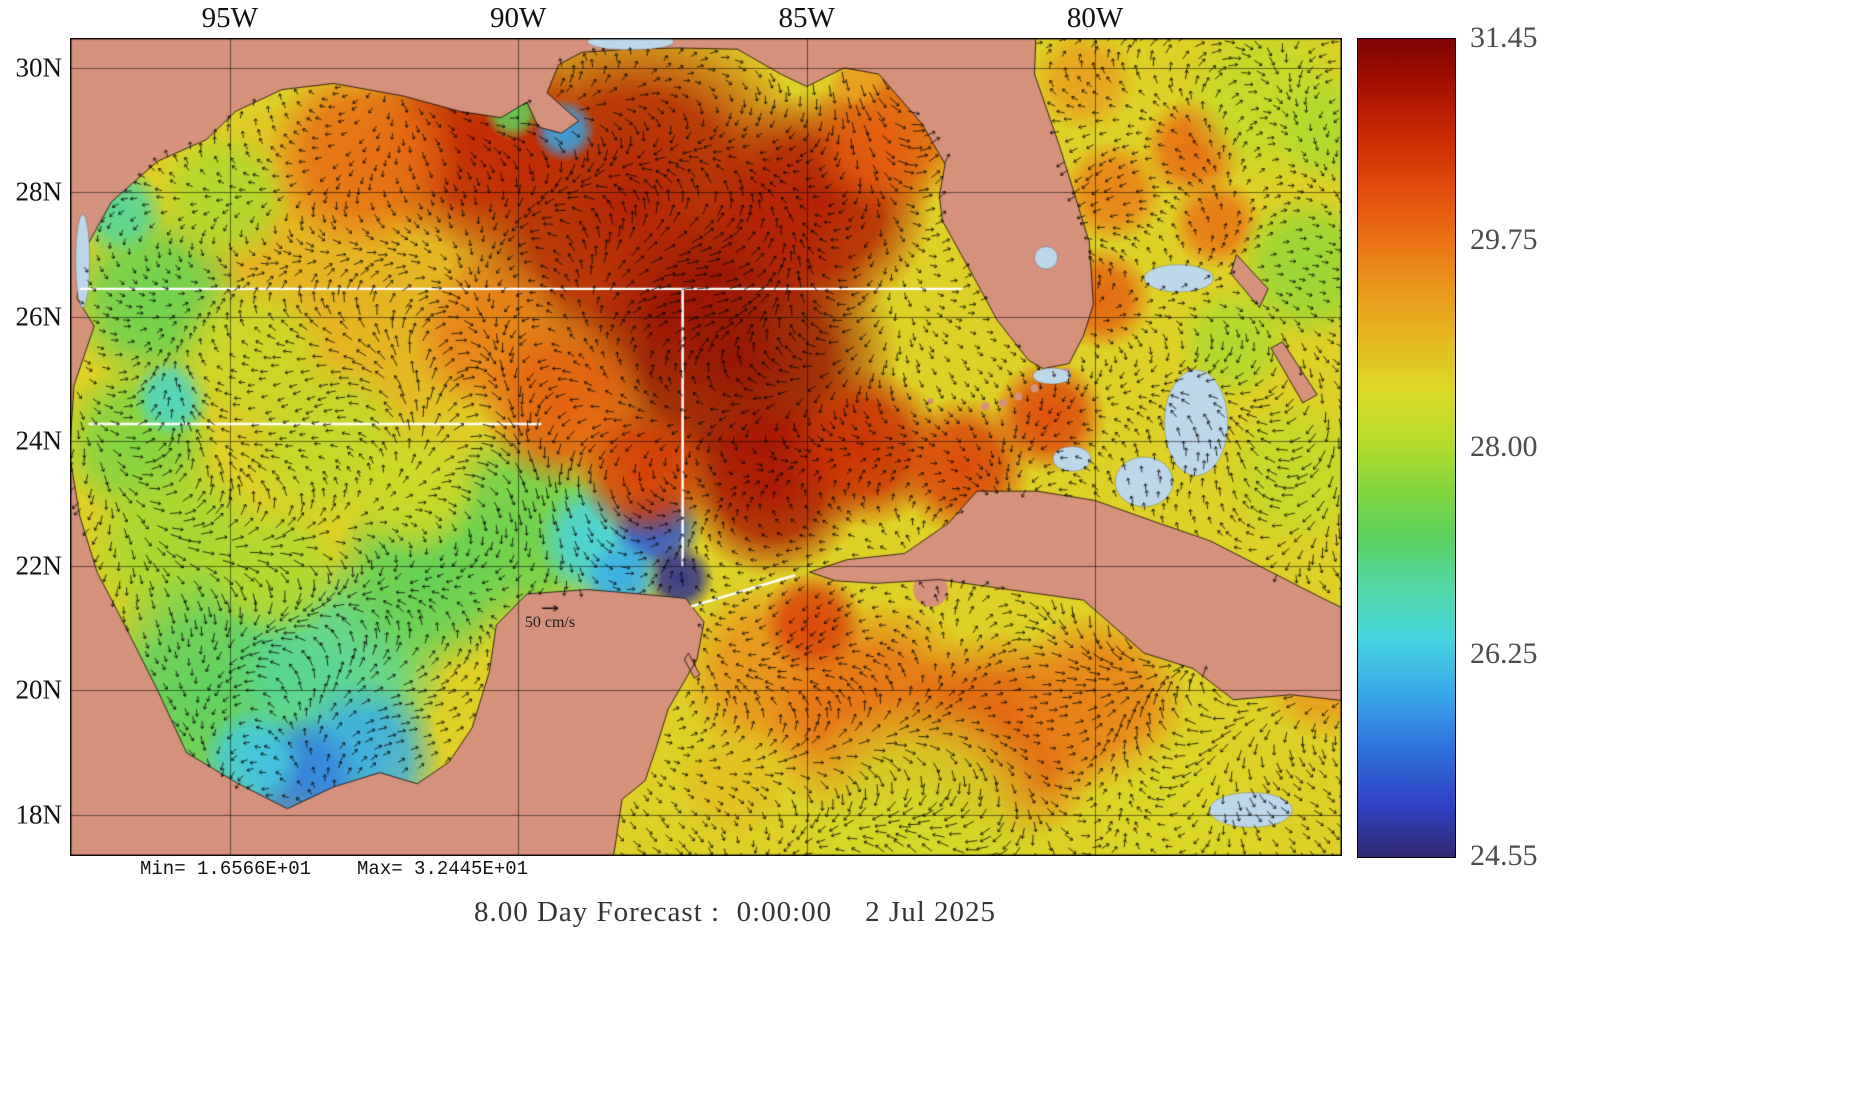 This screenshot has width=1869, height=1109. I want to click on lat-tick-label: 30N, so click(39, 67).